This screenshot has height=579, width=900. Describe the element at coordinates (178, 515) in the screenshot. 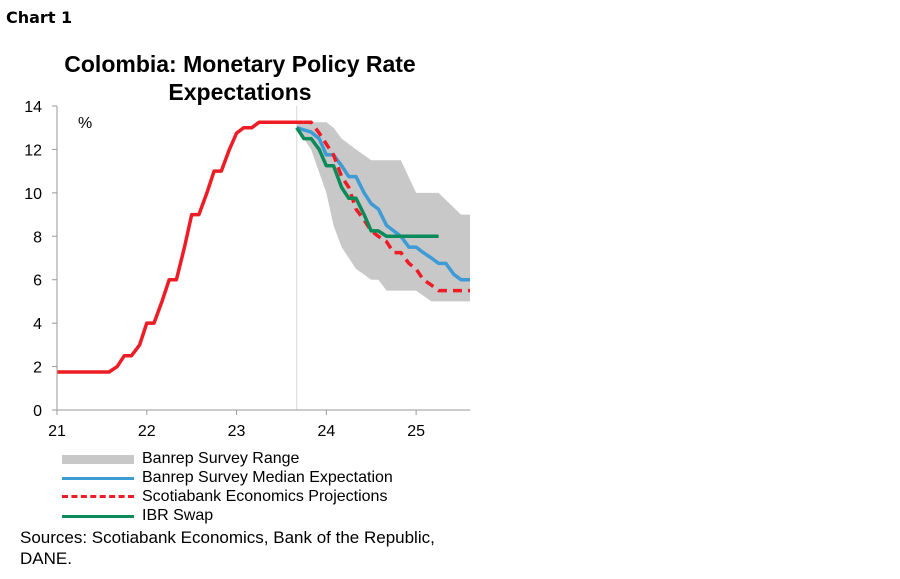

I see `legend-label: IBR Swap` at that location.